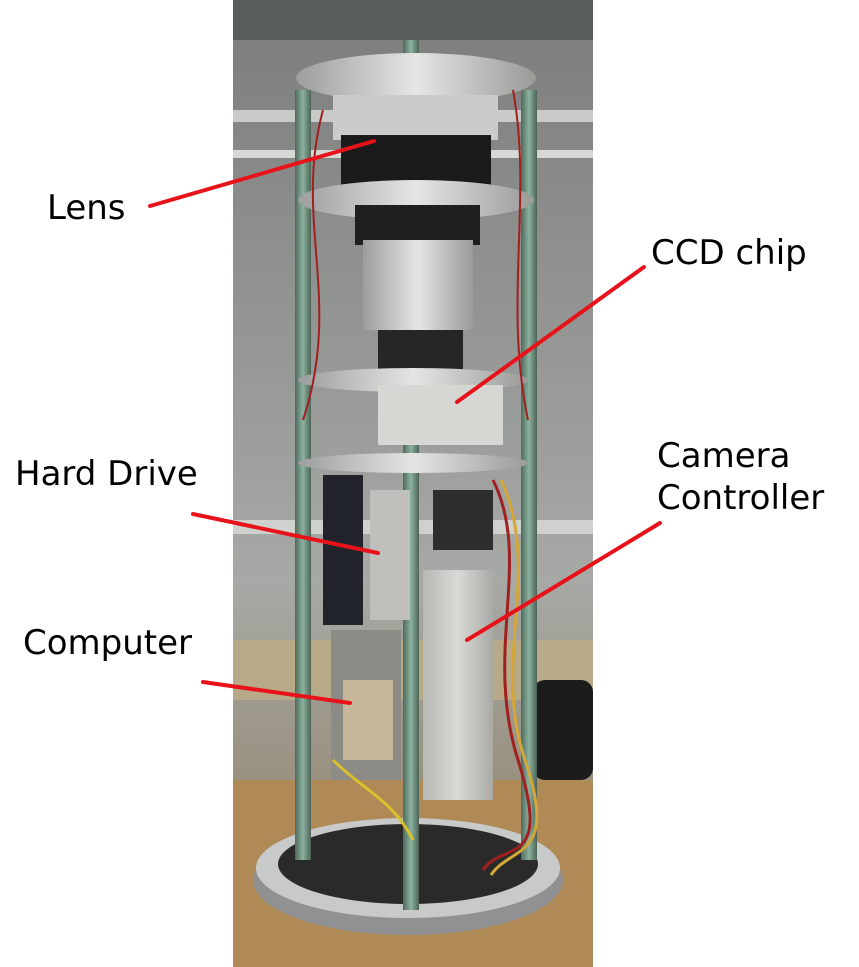  I want to click on cable-bundle, so click(343, 550).